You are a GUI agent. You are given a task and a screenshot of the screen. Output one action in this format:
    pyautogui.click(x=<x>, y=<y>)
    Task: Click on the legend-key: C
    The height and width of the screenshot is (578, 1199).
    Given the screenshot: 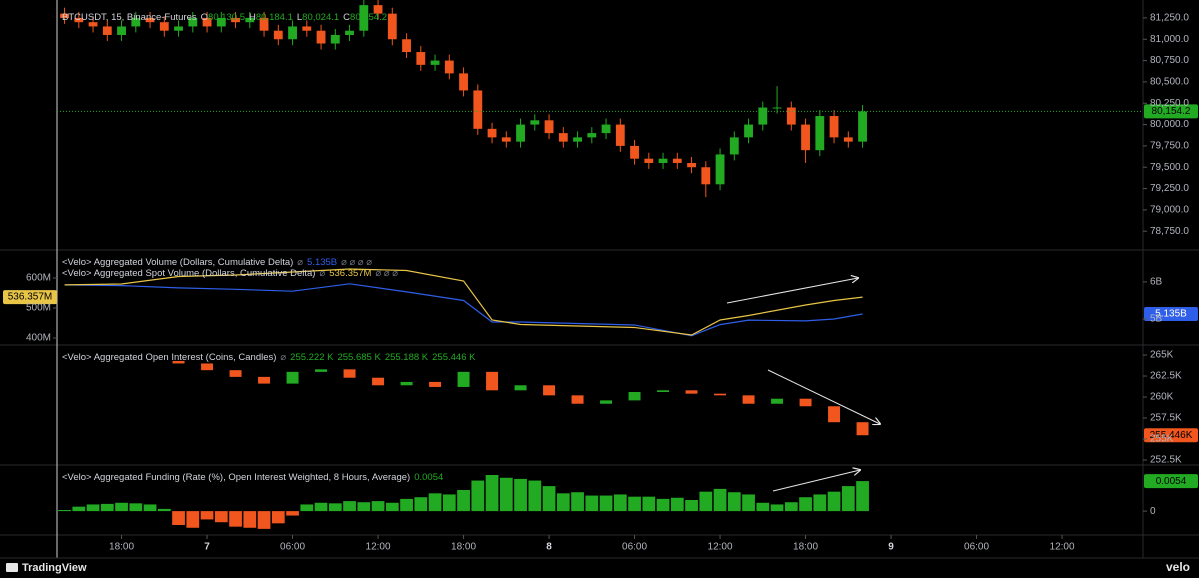 What is the action you would take?
    pyautogui.click(x=346, y=17)
    